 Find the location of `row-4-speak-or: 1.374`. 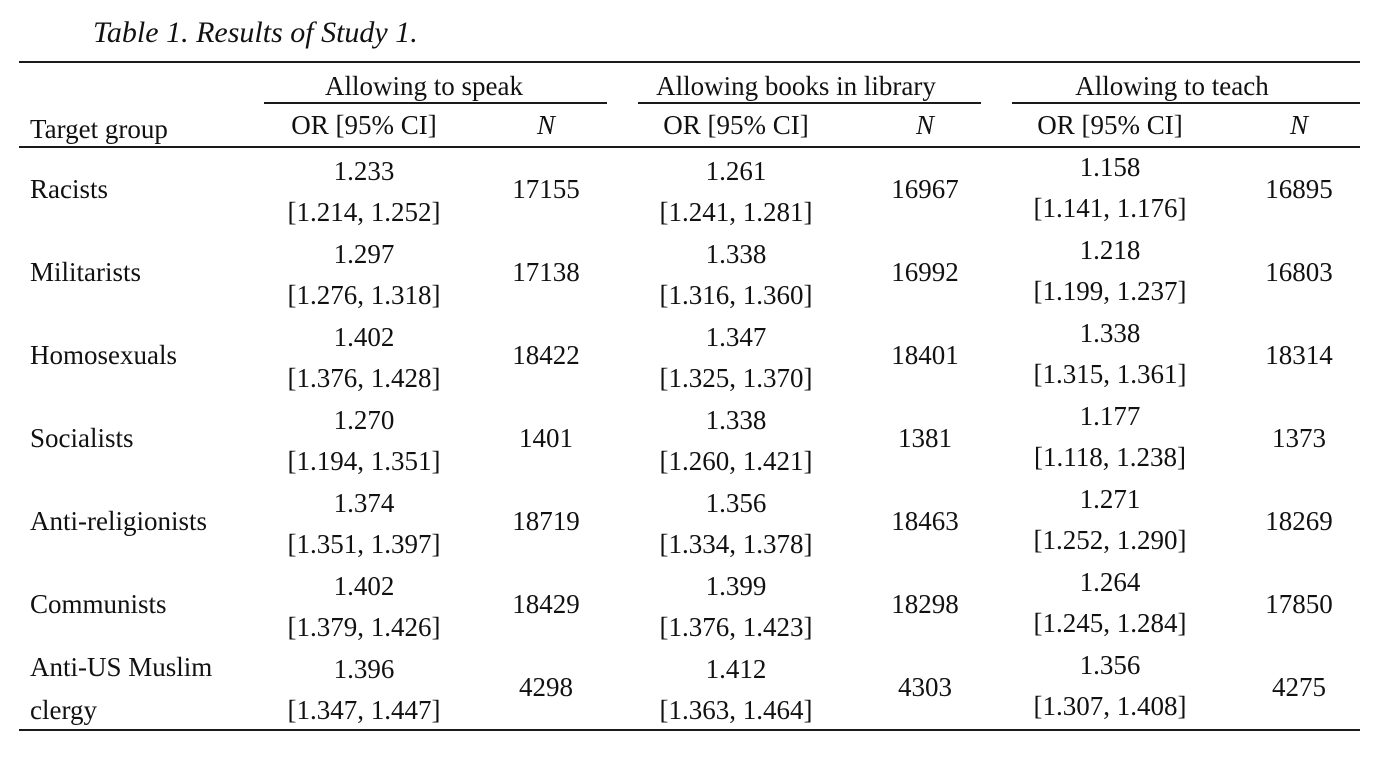

row-4-speak-or: 1.374 is located at coordinates (364, 503).